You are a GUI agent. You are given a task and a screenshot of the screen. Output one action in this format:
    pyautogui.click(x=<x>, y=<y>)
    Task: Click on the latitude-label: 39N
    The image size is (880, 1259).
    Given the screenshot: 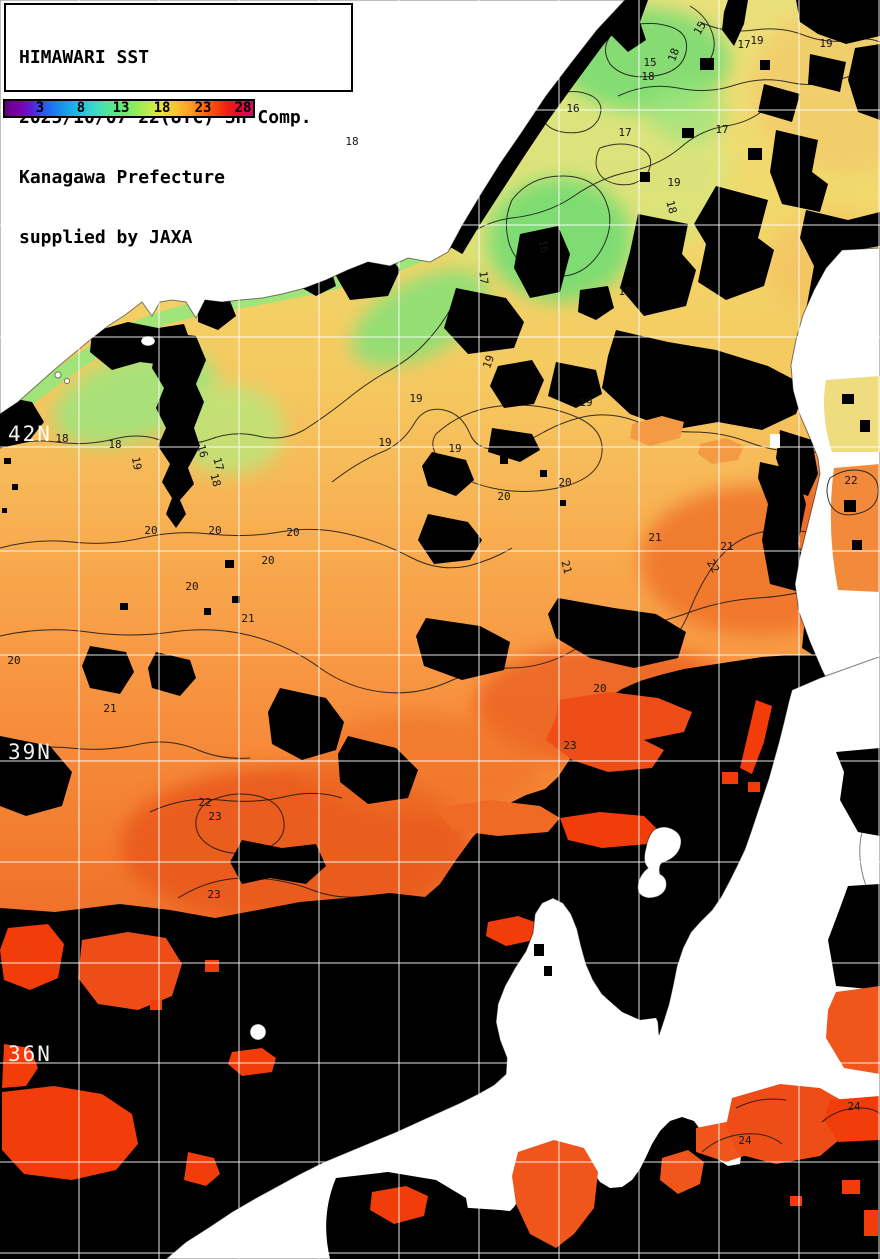 What is the action you would take?
    pyautogui.click(x=30, y=752)
    